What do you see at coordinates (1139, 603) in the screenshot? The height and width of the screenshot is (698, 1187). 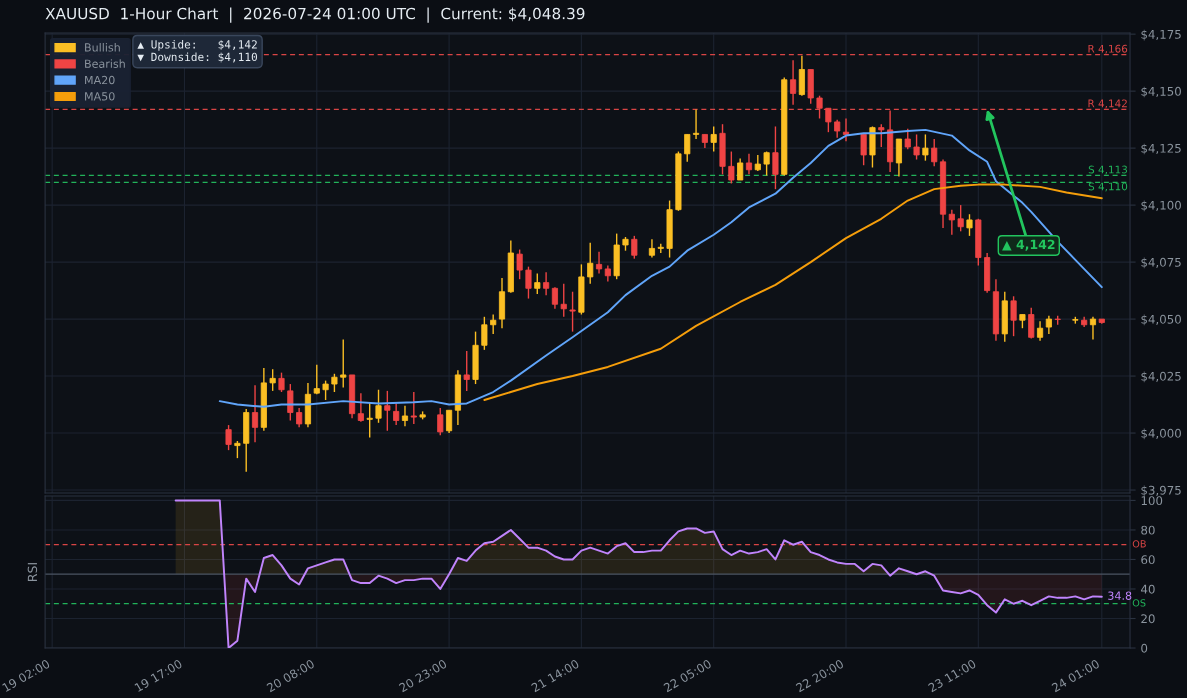 I see `ref-line-label: OS` at bounding box center [1139, 603].